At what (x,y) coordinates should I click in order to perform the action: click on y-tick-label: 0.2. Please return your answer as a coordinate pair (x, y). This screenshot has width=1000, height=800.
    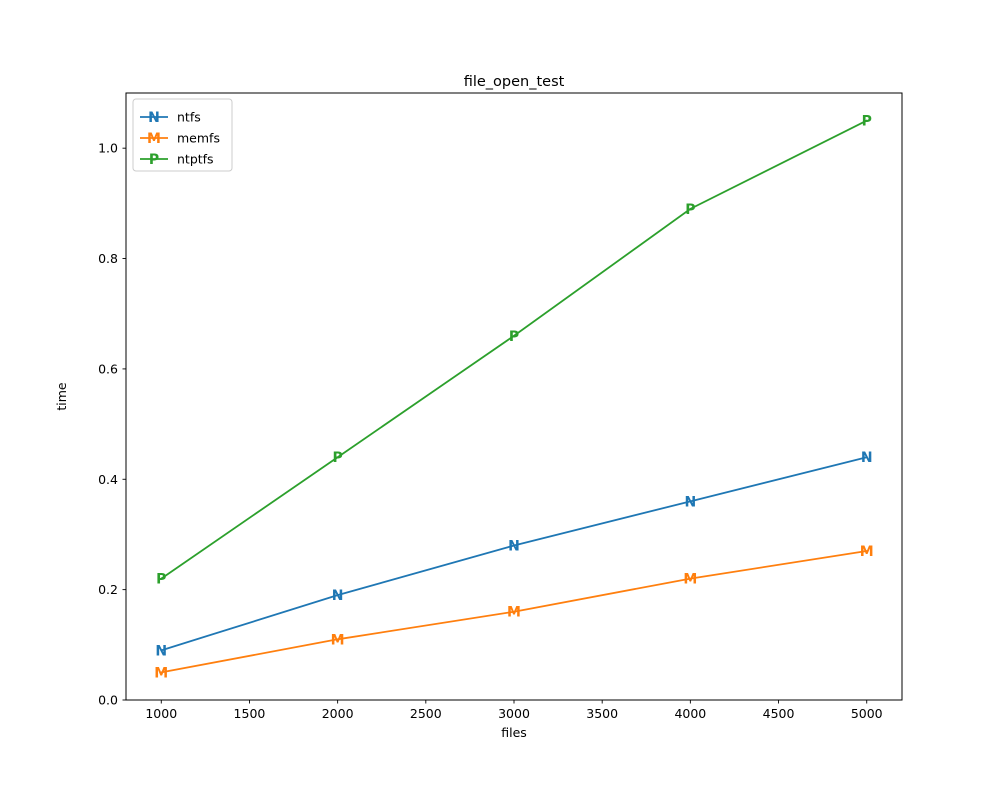
    Looking at the image, I should click on (108, 589).